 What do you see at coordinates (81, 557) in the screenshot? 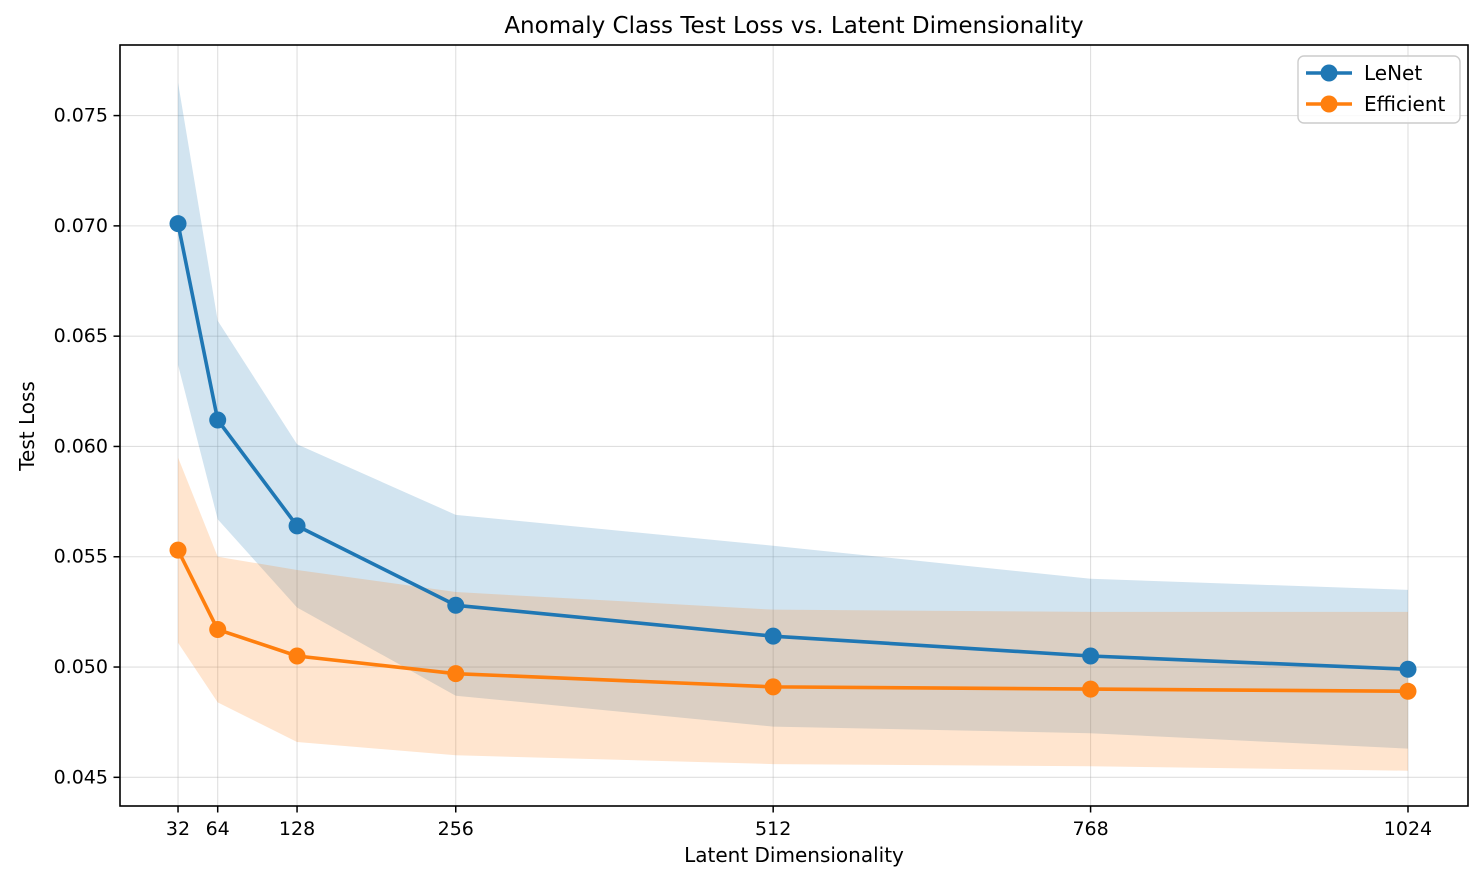
I see `y-tick-label: 0.055` at bounding box center [81, 557].